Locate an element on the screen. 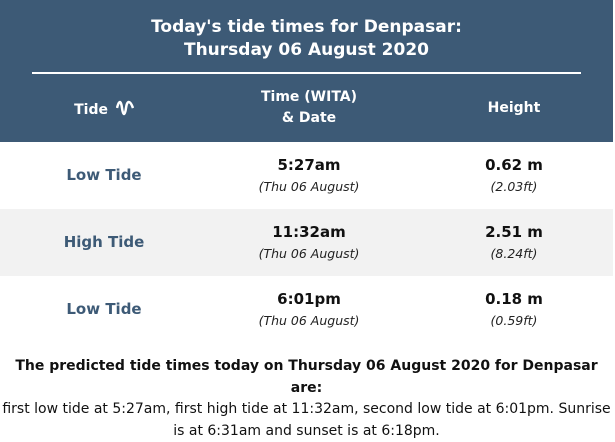  tide-height: 2.51 m is located at coordinates (514, 232).